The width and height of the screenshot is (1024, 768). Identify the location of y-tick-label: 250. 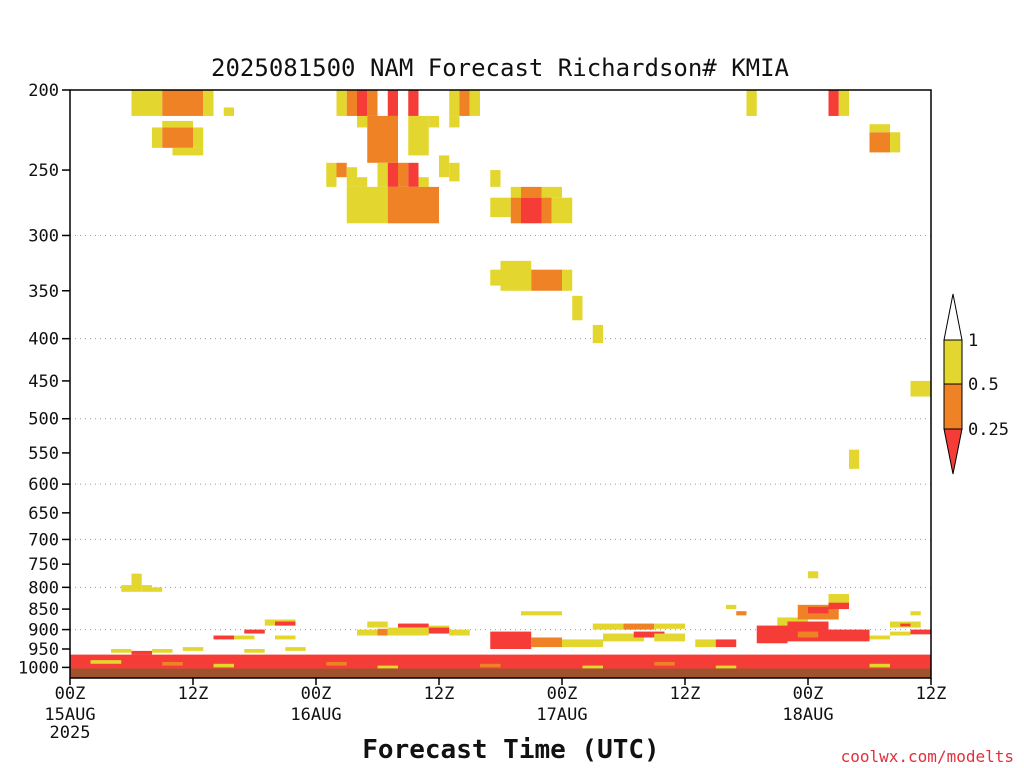
(43, 171).